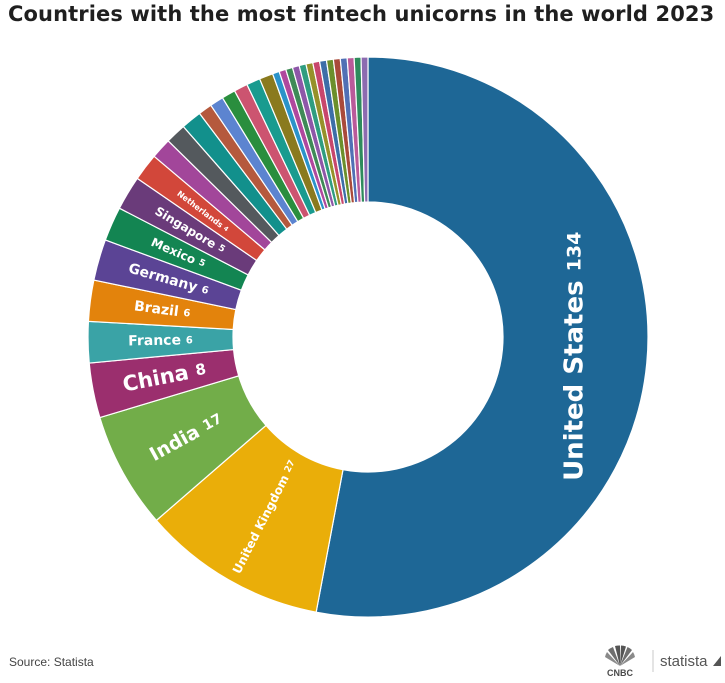  Describe the element at coordinates (620, 655) in the screenshot. I see `cnbc-peacock-icon` at that location.